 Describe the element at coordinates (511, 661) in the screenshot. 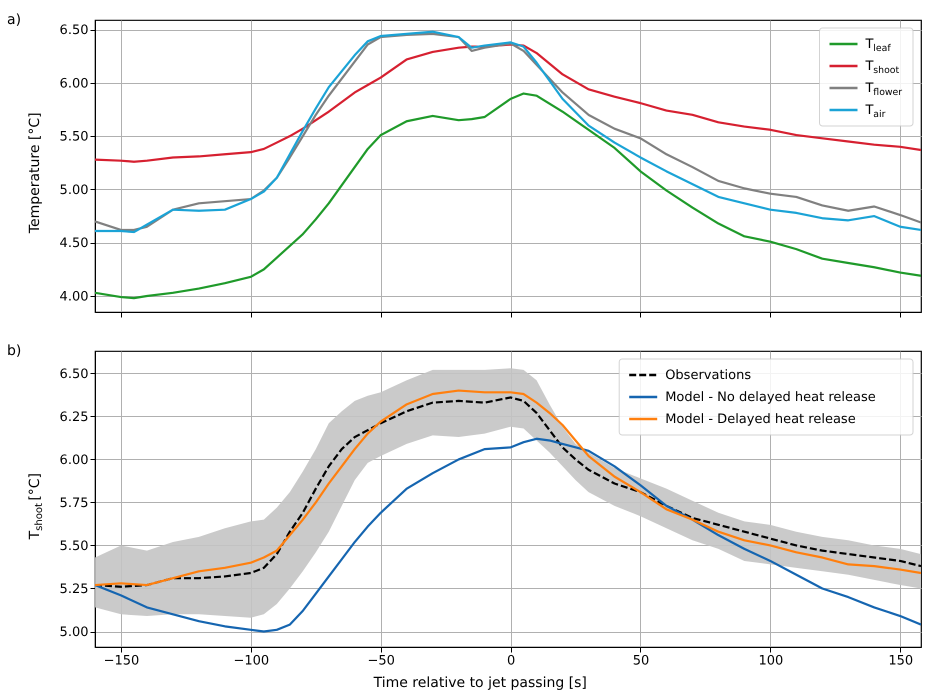

I see `x-tick-label: 0` at that location.